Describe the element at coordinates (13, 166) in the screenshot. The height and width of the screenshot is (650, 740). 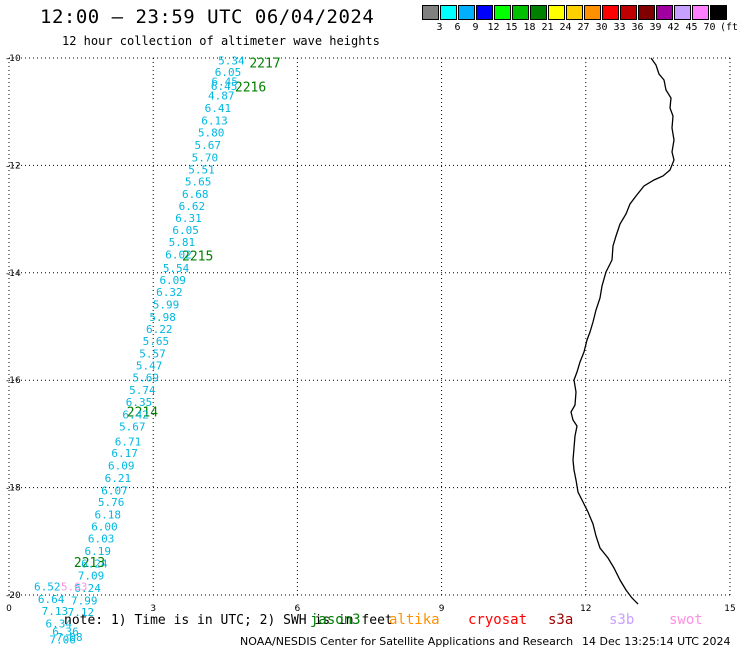
I see `y-tick-label: -12` at that location.